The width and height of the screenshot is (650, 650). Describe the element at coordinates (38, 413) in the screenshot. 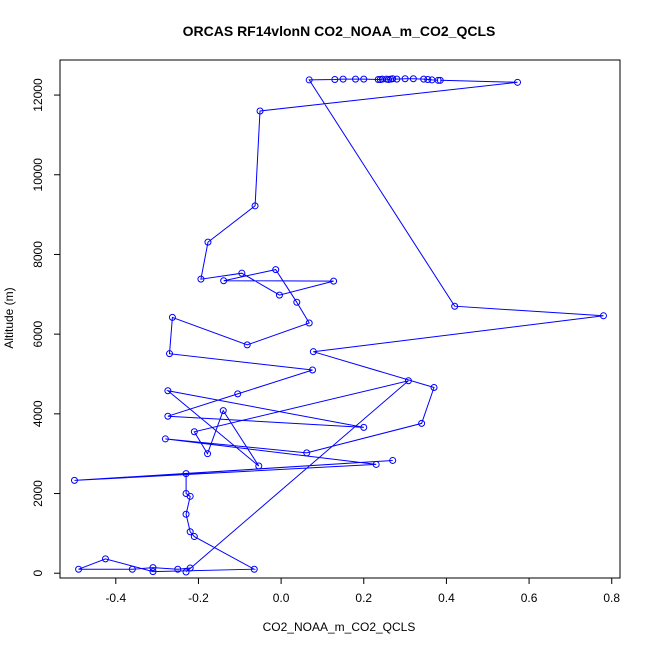

I see `y-tick-label: 4000` at that location.